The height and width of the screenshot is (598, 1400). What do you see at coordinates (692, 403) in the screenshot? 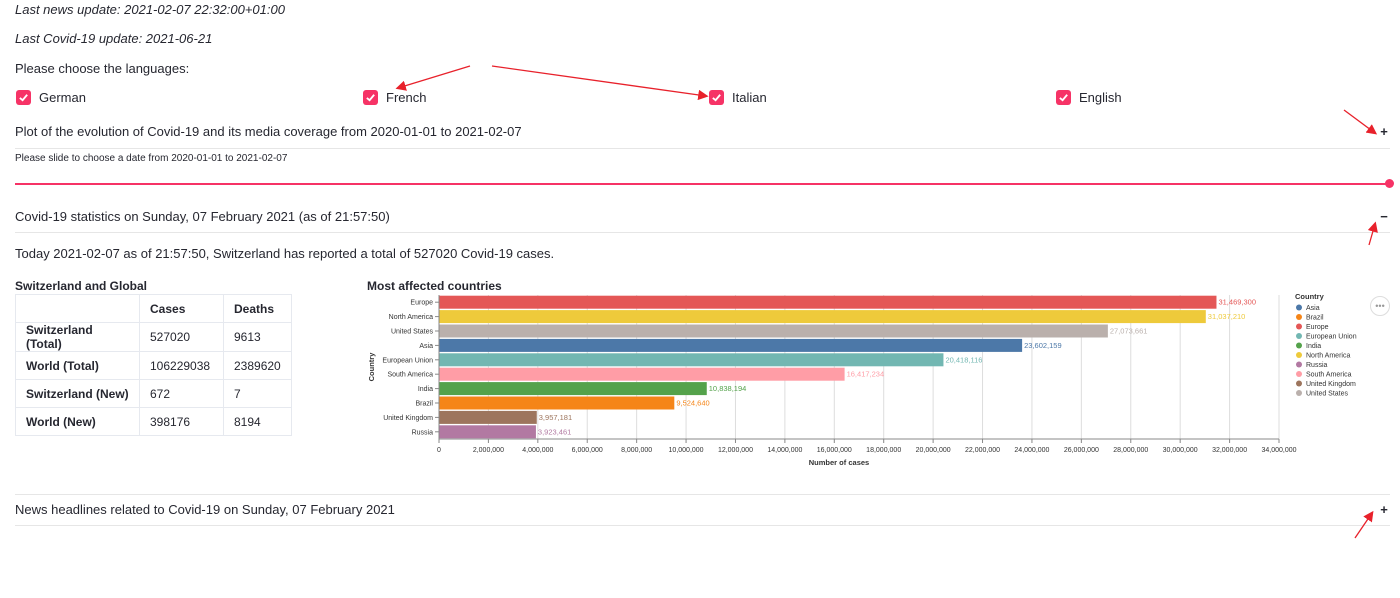
I see `bar-value-label: 9,524,640` at bounding box center [692, 403].